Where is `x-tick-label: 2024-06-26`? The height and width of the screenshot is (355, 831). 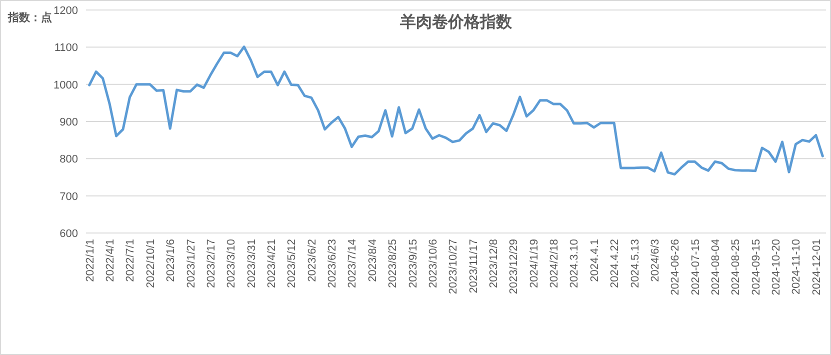
x-tick-label: 2024-06-26 is located at coordinates (676, 267).